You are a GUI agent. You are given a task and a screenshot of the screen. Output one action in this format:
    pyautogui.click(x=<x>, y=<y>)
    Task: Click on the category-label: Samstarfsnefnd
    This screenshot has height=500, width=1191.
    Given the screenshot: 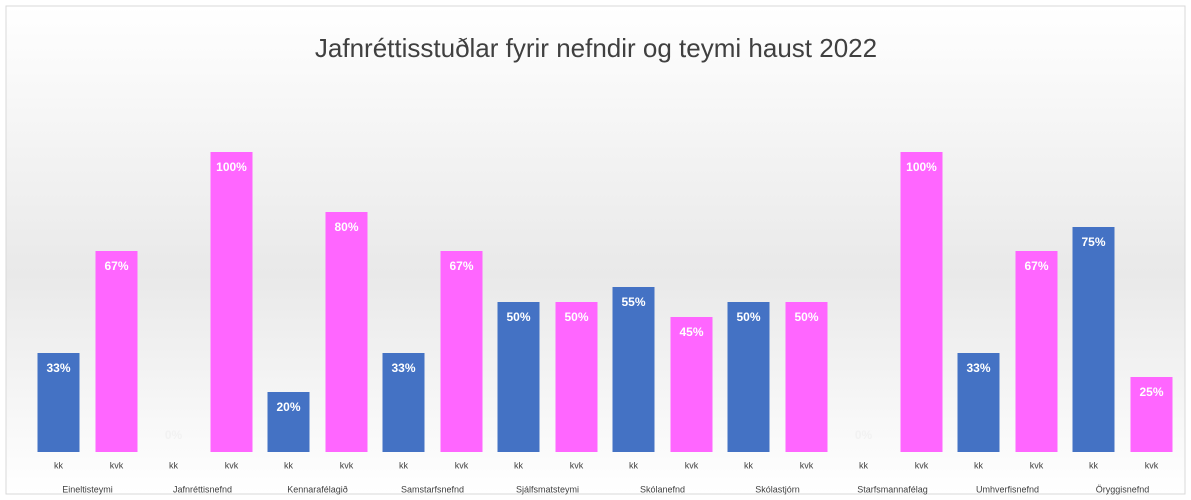 What is the action you would take?
    pyautogui.click(x=432, y=489)
    